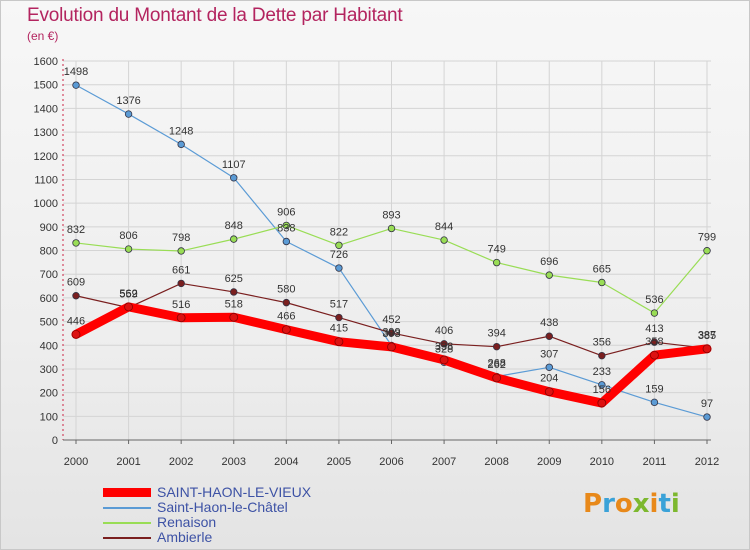 The width and height of the screenshot is (750, 550). I want to click on data-label-3: 625, so click(234, 279).